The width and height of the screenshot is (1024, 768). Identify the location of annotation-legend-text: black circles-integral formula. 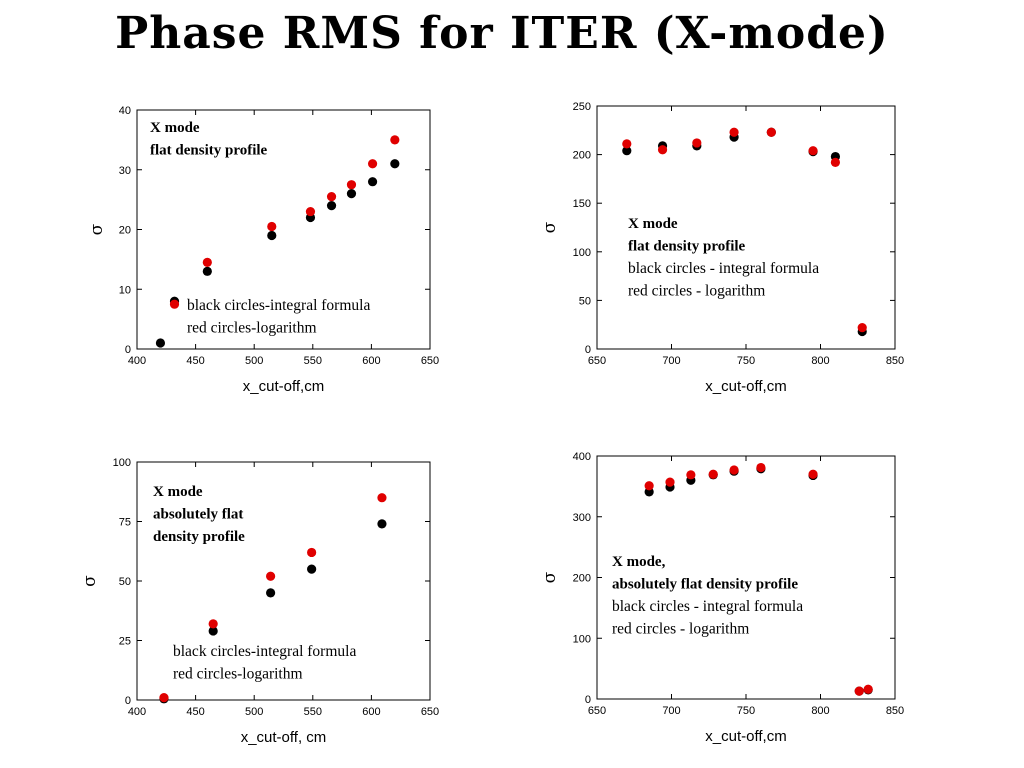
(264, 651).